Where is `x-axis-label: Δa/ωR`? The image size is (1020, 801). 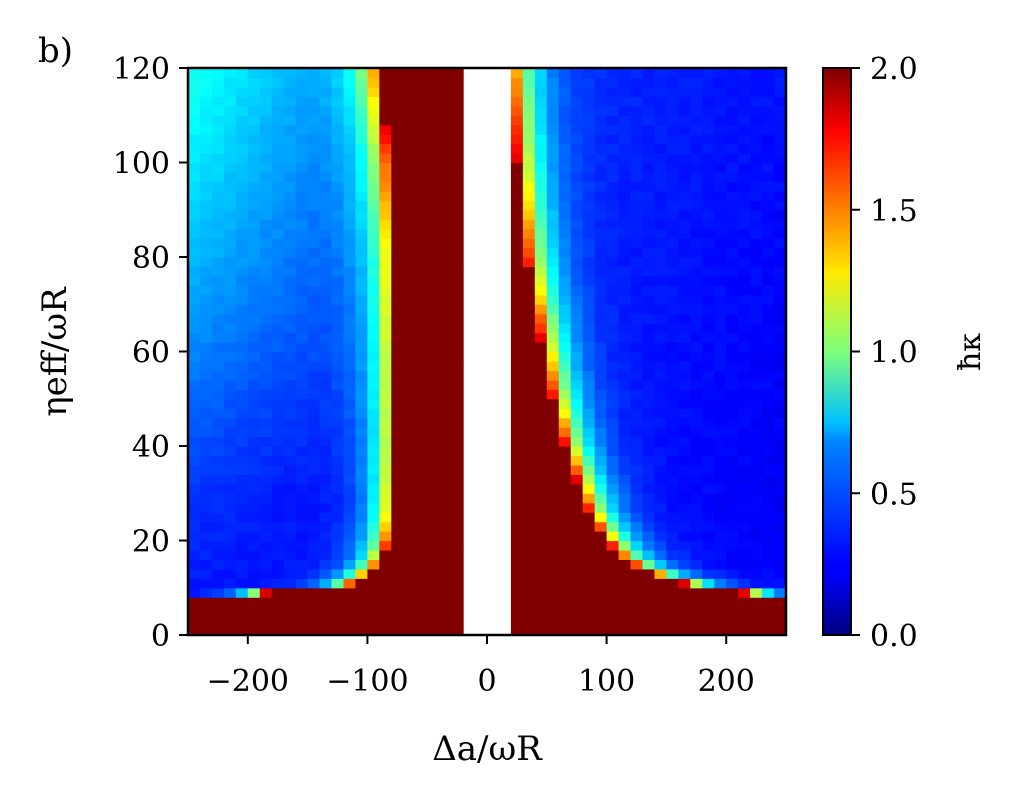
x-axis-label: Δa/ωR is located at coordinates (487, 749).